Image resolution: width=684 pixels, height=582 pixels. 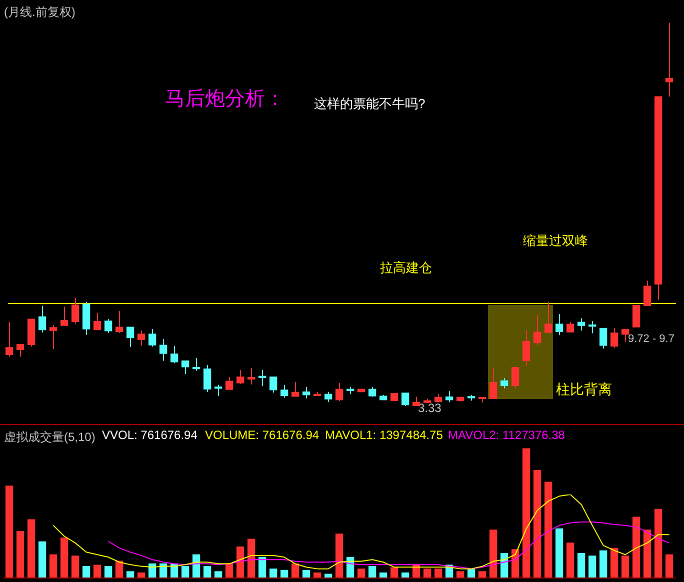 I want to click on text: VVOL: 761676.94, so click(x=150, y=435).